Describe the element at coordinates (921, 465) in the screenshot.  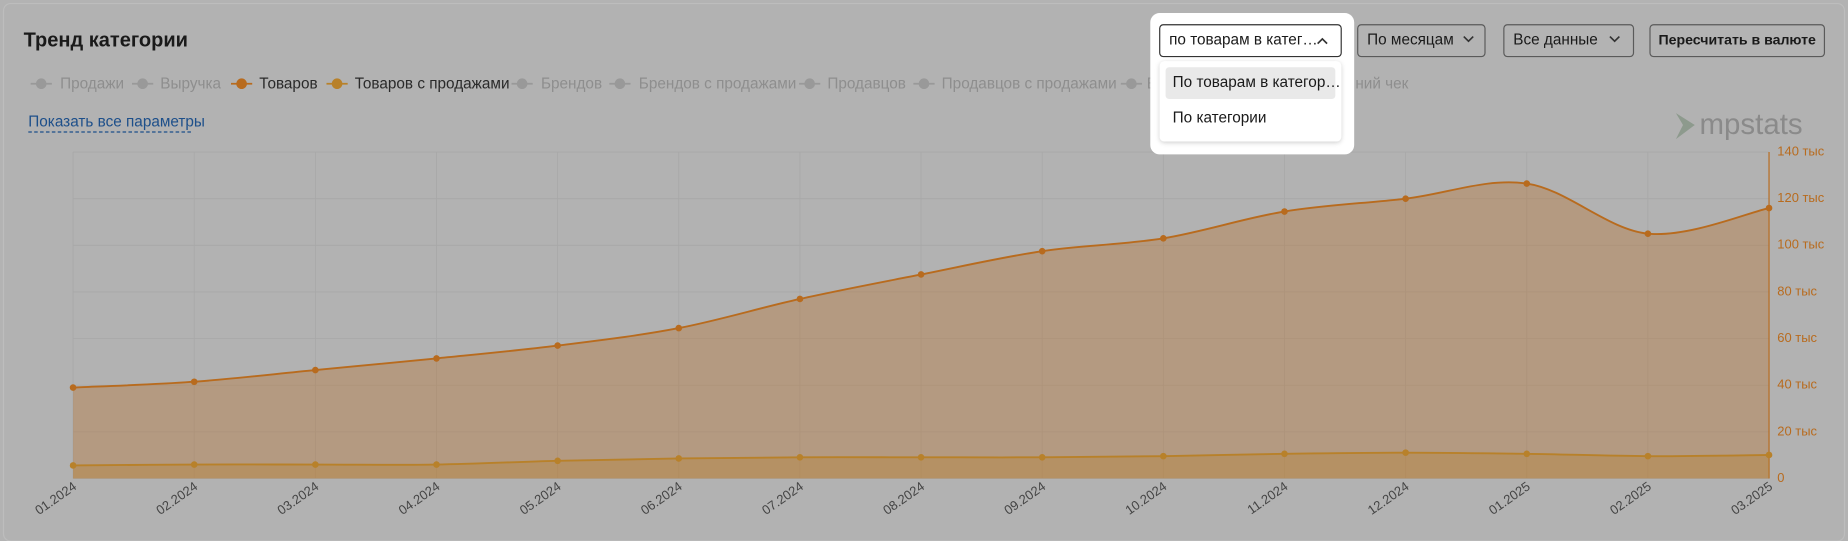
I see `series-area` at that location.